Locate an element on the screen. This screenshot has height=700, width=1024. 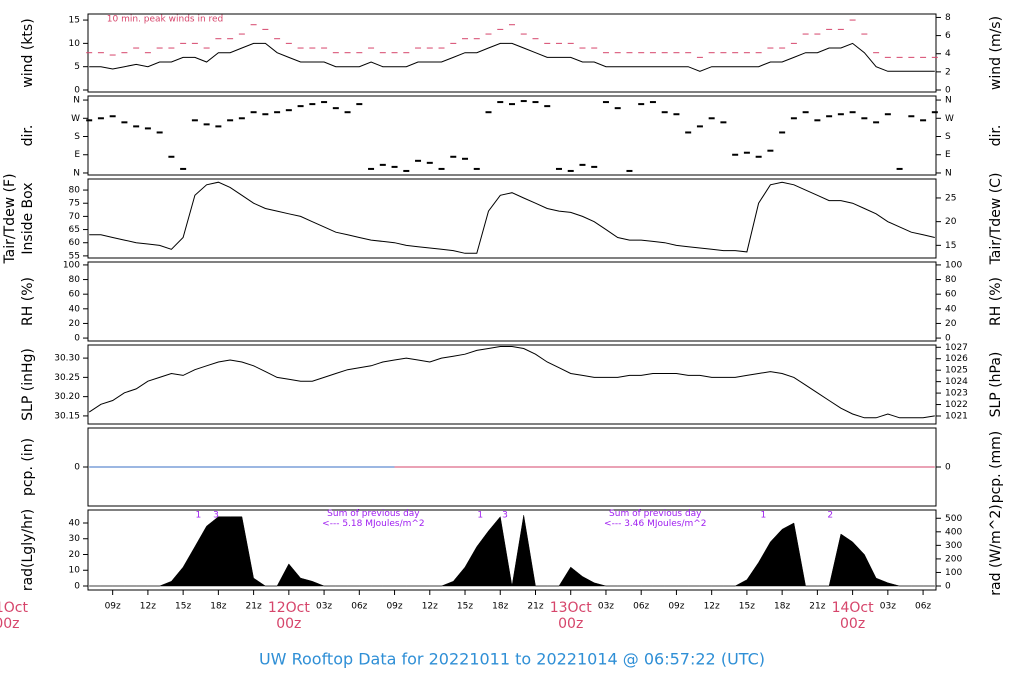
y2-tick-label: S is located at coordinates (948, 137).